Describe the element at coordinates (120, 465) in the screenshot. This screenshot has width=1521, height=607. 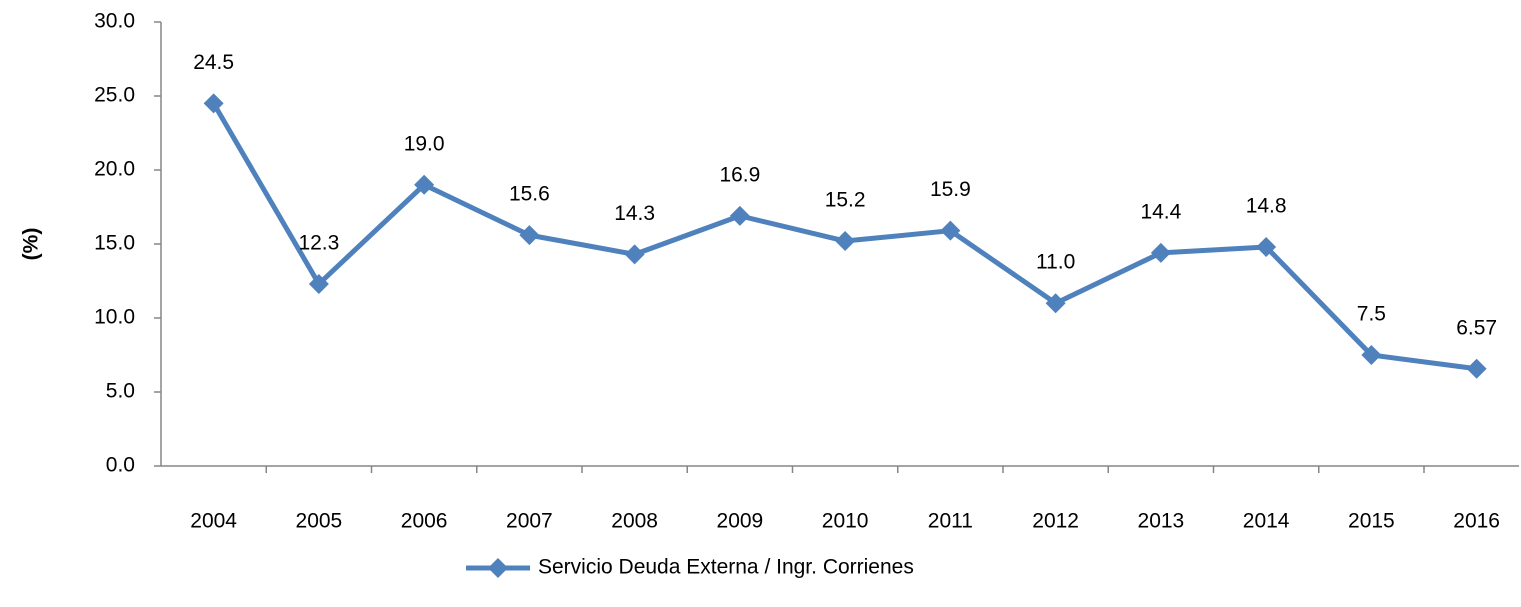
I see `y-tick-label: 0.0` at that location.